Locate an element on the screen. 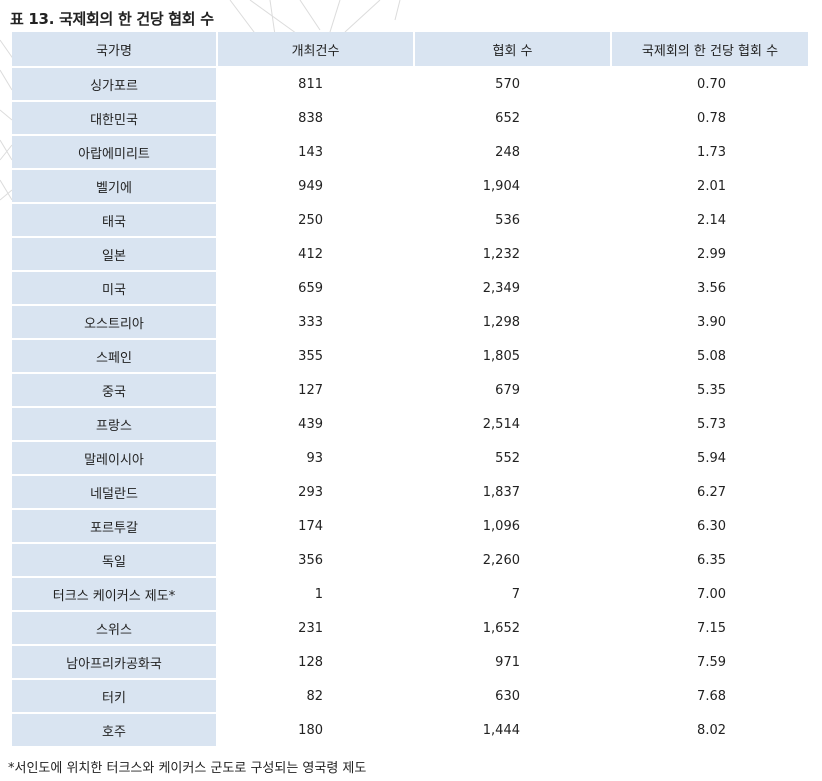  cell-associations: 1,904 is located at coordinates (513, 185).